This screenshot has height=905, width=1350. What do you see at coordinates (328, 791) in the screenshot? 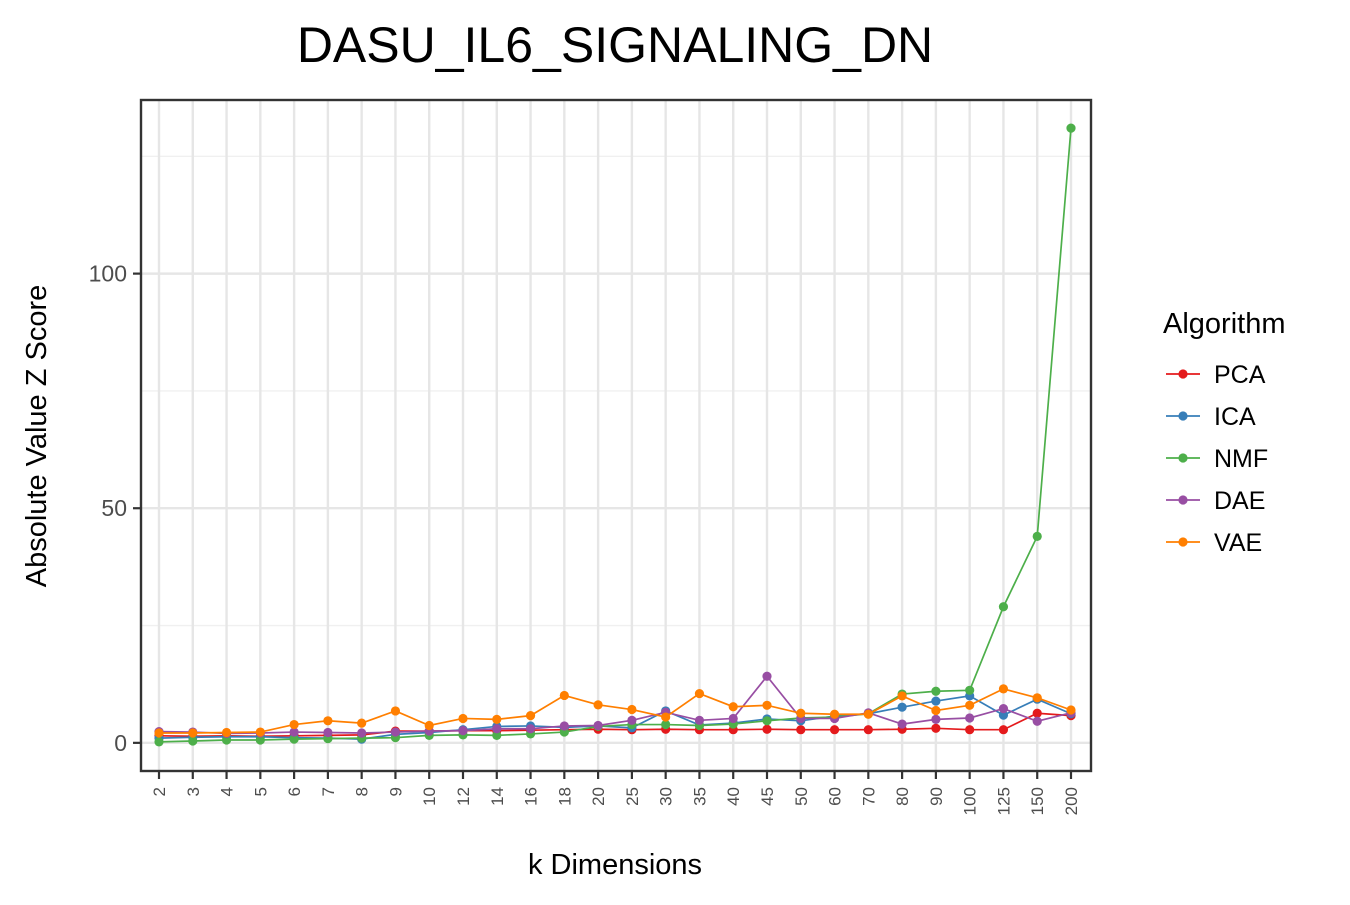
I see `x-tick-label: 7` at bounding box center [328, 791].